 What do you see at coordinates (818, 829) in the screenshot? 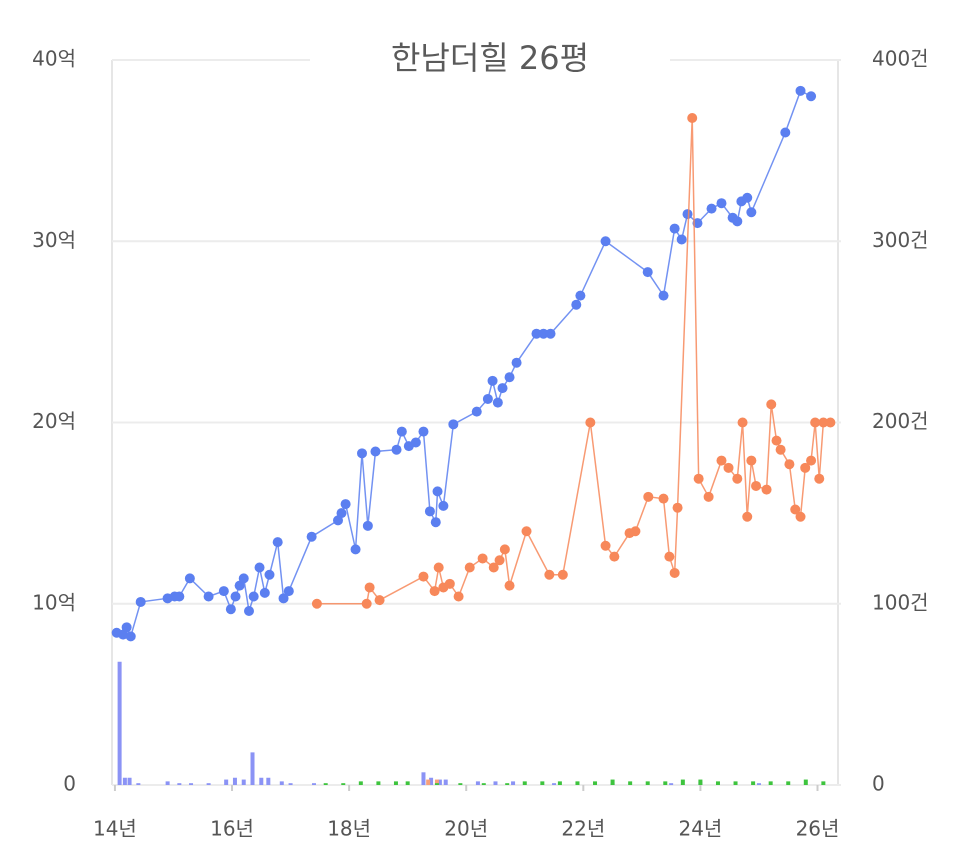
I see `x-tick-label: 26년` at bounding box center [818, 829].